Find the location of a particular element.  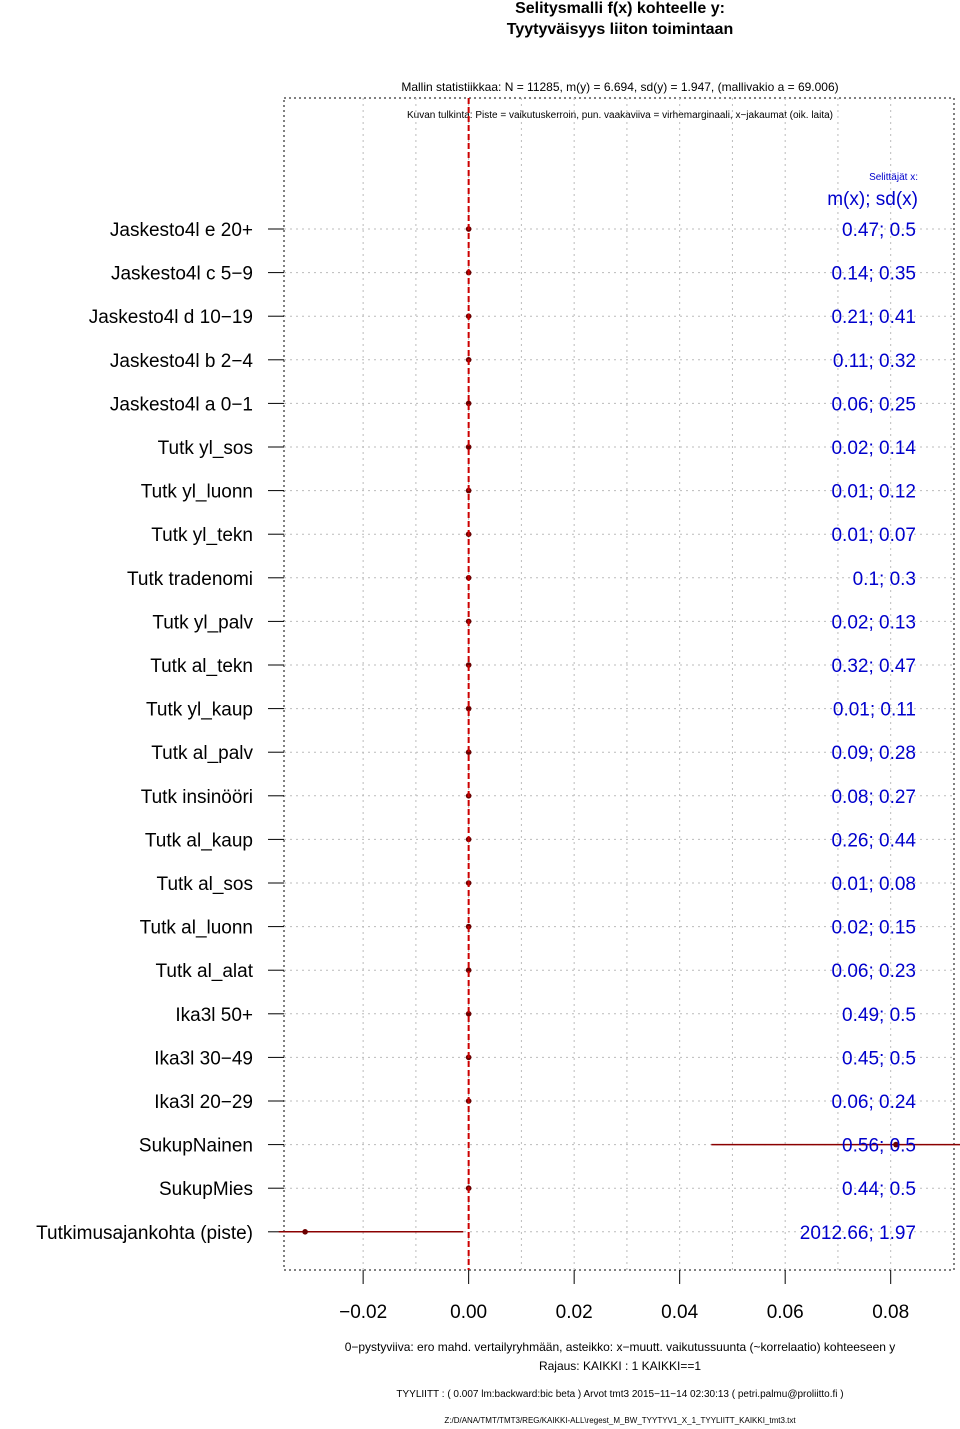

row-mx-sd: 0.21; 0.41 is located at coordinates (873, 317).